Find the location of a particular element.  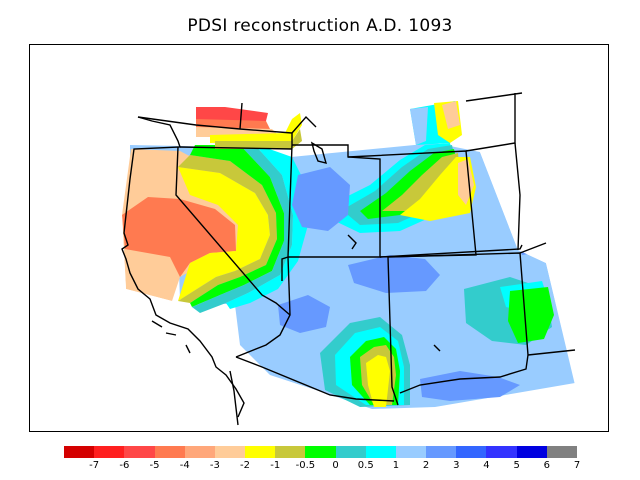

dakota-border is located at coordinates (517, 196).